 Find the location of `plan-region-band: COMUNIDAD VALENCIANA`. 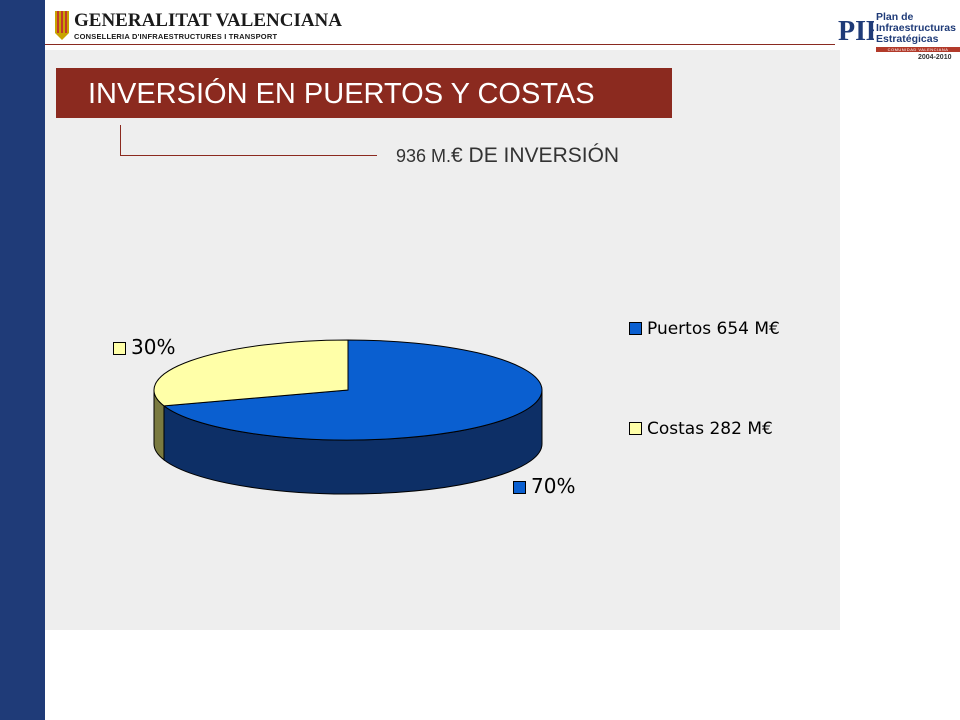

plan-region-band: COMUNIDAD VALENCIANA is located at coordinates (918, 49).